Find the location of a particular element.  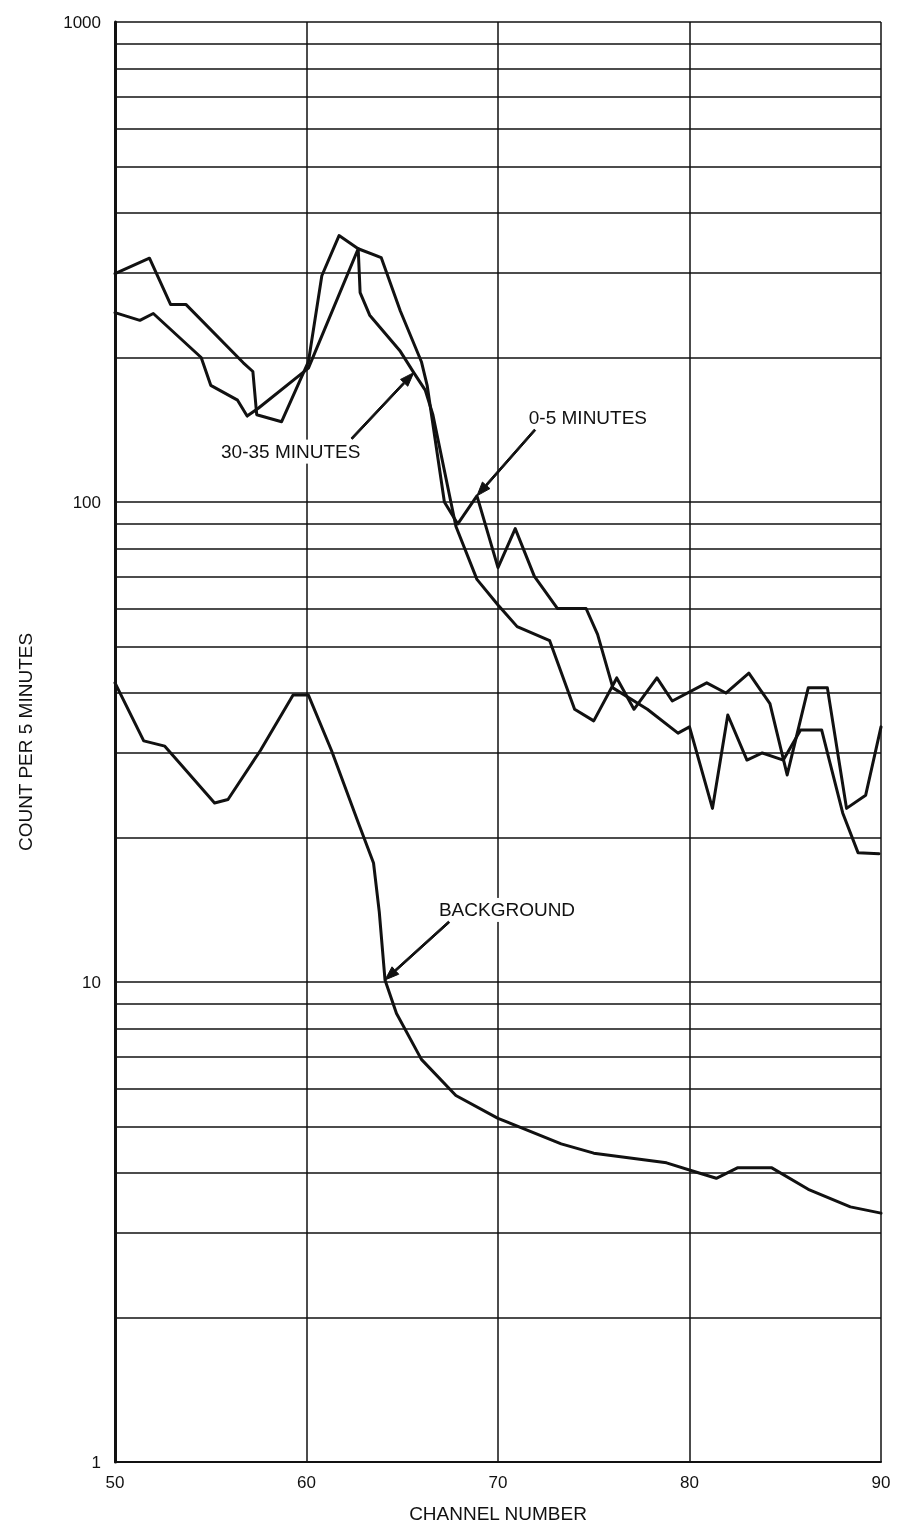

x-axis-title: CHANNEL NUMBER is located at coordinates (498, 1513).